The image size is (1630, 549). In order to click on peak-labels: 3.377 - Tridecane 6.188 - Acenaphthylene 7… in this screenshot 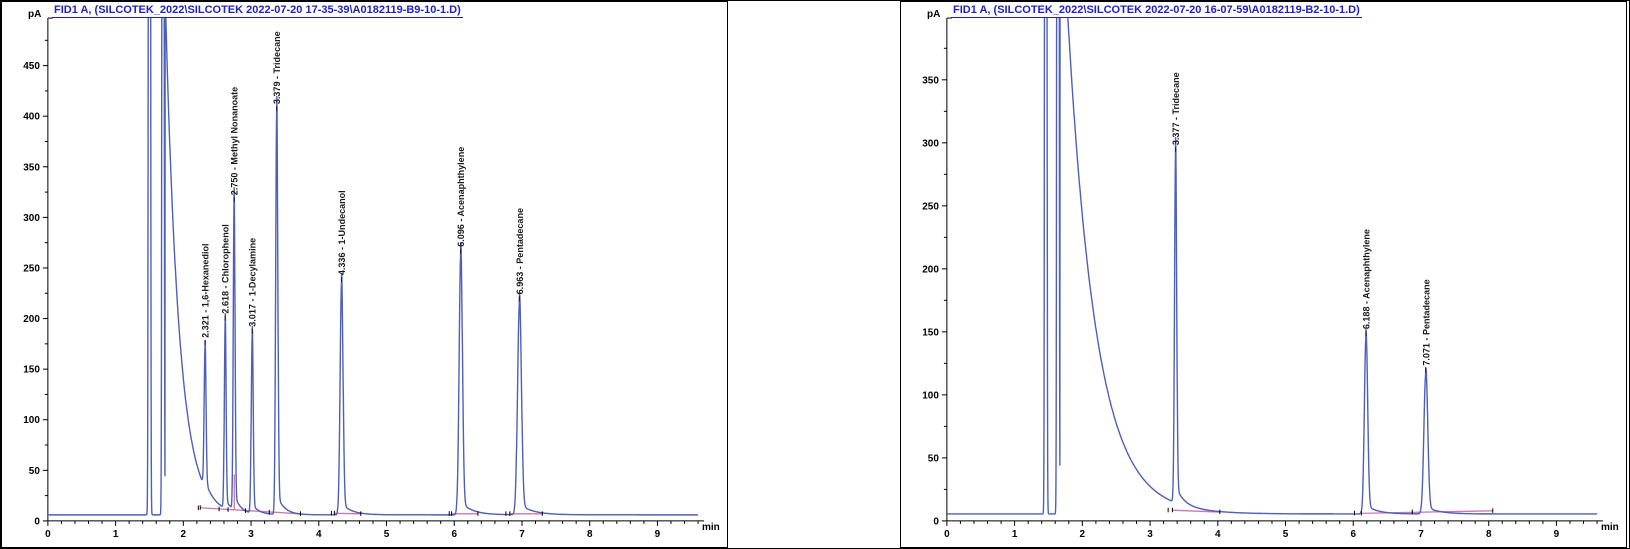, I will do `click(1301, 222)`.